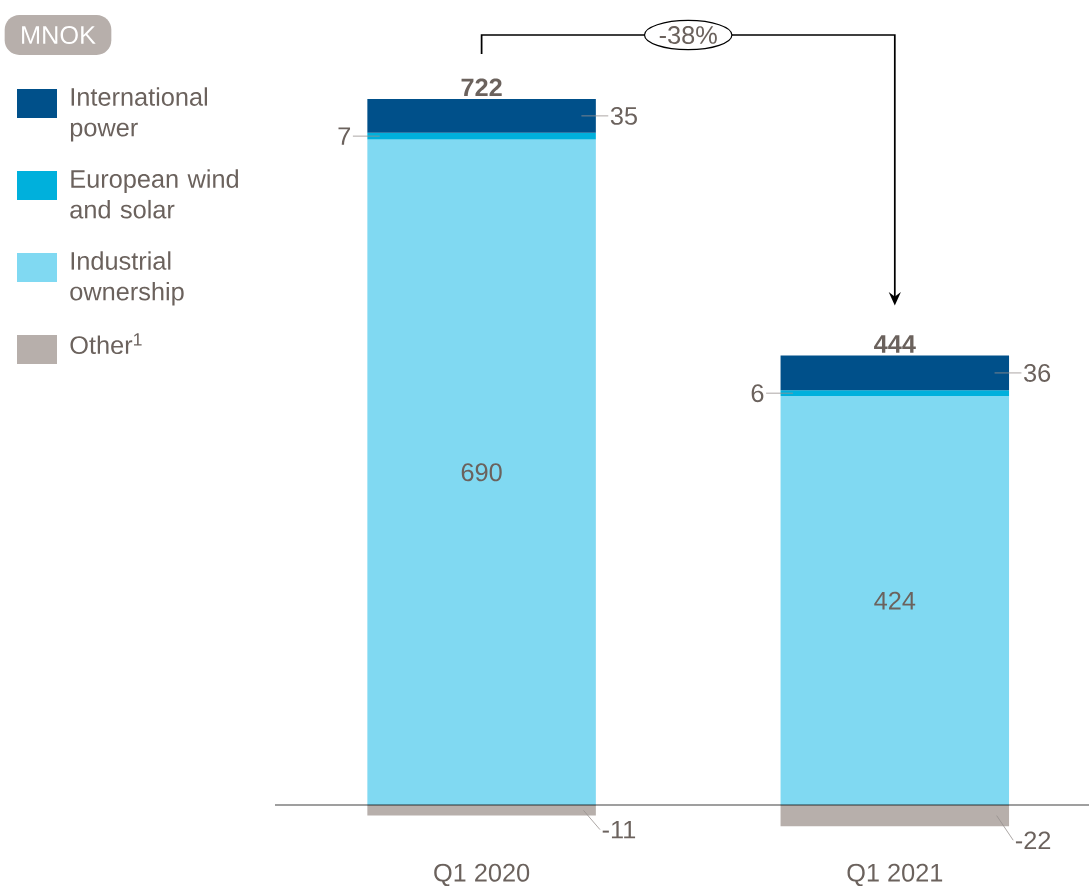 Image resolution: width=1089 pixels, height=886 pixels. I want to click on legend-label: International power, so click(138, 114).